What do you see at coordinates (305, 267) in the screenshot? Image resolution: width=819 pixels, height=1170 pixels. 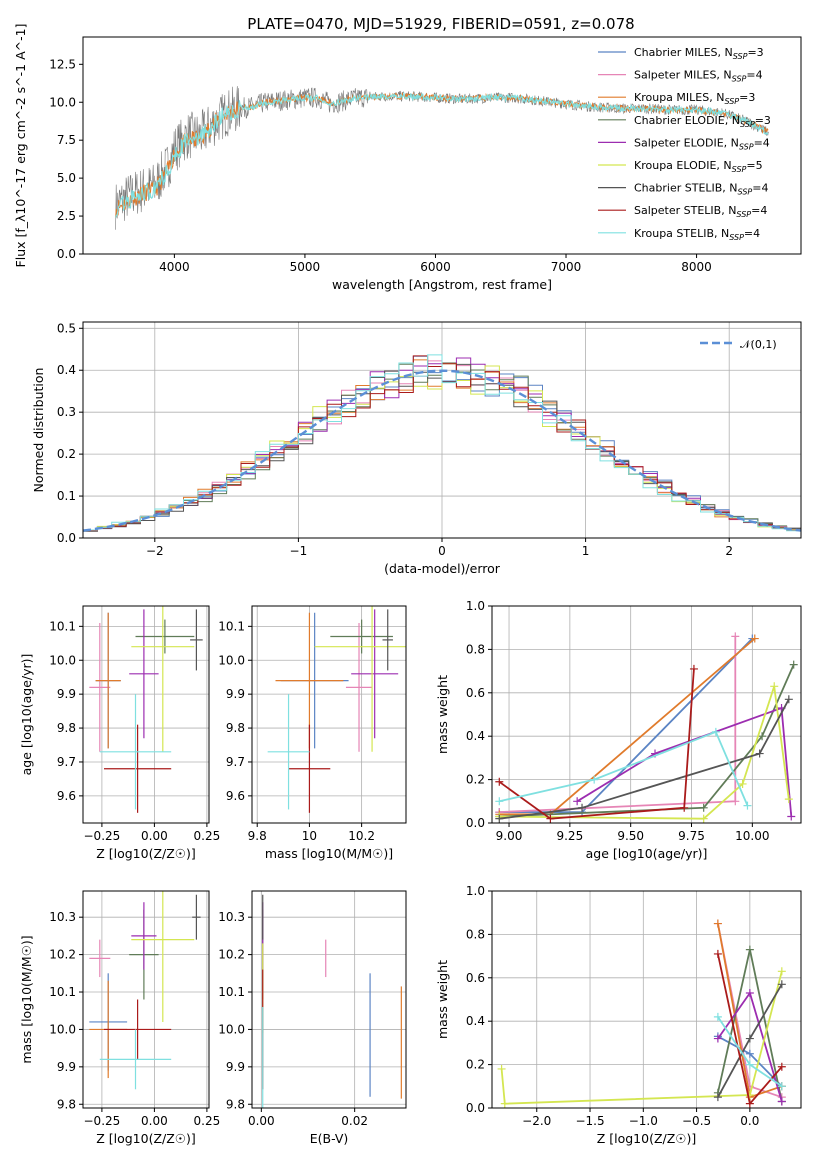 I see `x-tick-label: 5000` at bounding box center [305, 267].